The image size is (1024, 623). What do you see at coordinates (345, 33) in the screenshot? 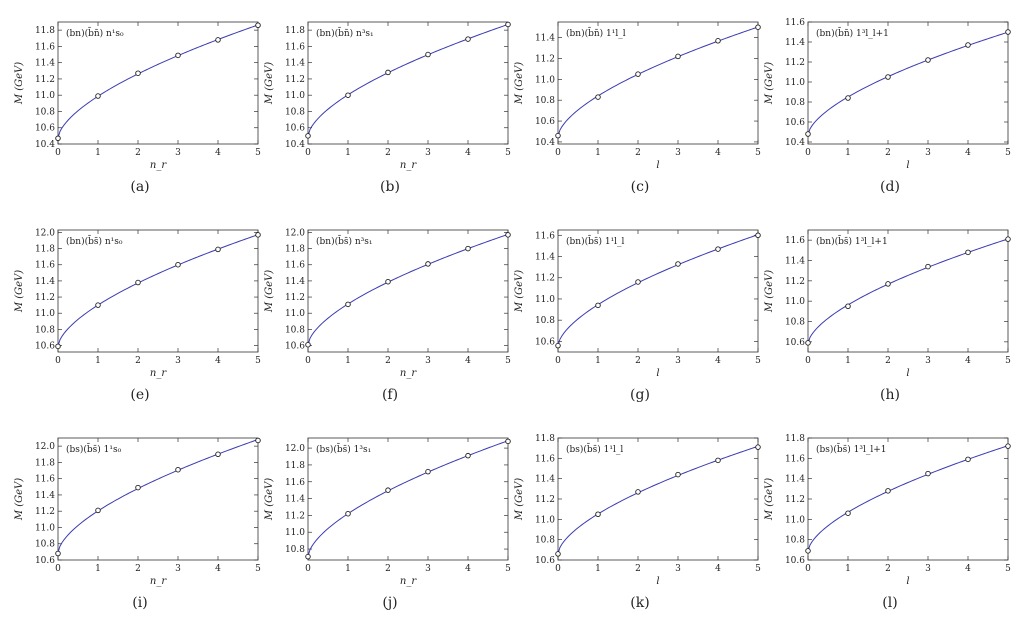
I see `series-annotation: (bn)(b̄n̄) n³s₁` at bounding box center [345, 33].